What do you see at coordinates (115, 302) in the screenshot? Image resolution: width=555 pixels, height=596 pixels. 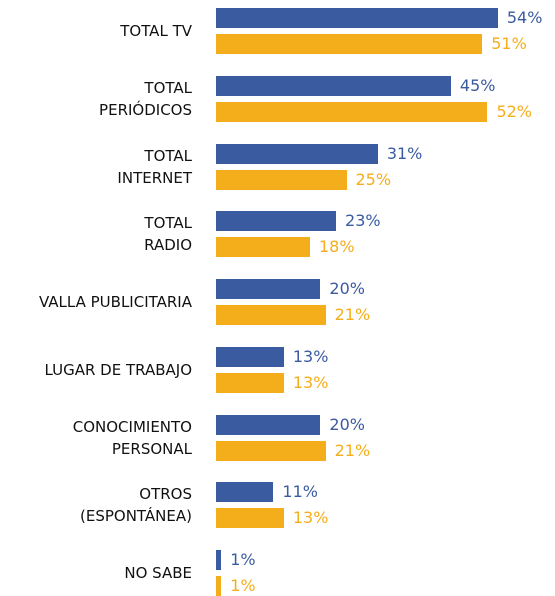 I see `category-label: VALLA PUBLICITARIA` at bounding box center [115, 302].